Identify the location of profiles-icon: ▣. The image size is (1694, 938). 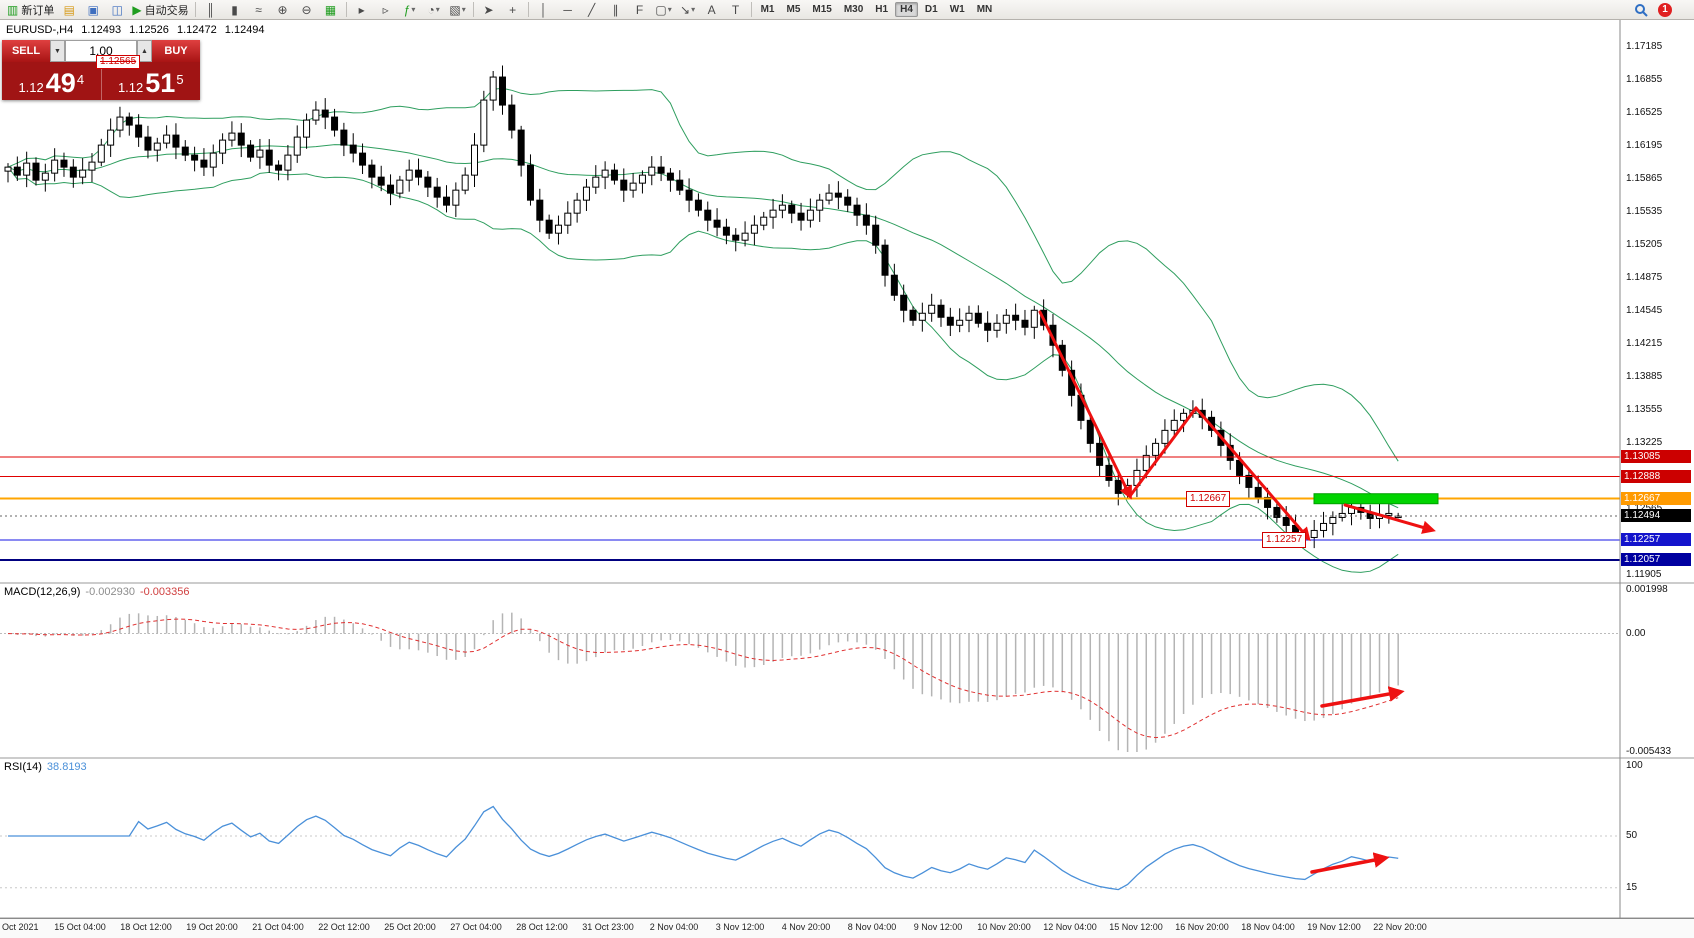
(93, 9).